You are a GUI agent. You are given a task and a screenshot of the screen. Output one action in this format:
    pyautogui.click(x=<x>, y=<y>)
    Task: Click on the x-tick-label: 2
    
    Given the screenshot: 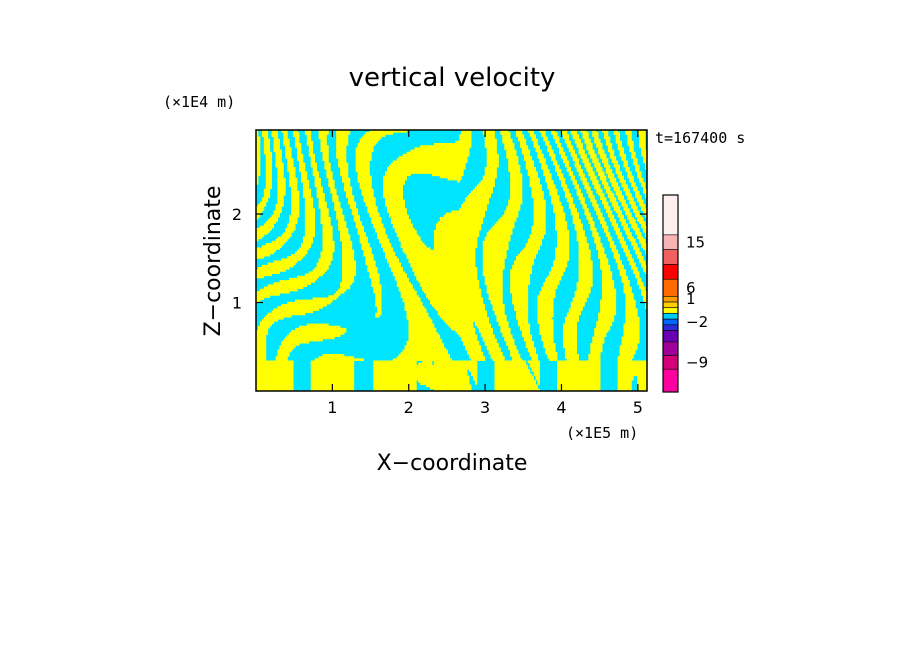 What is the action you would take?
    pyautogui.click(x=409, y=407)
    